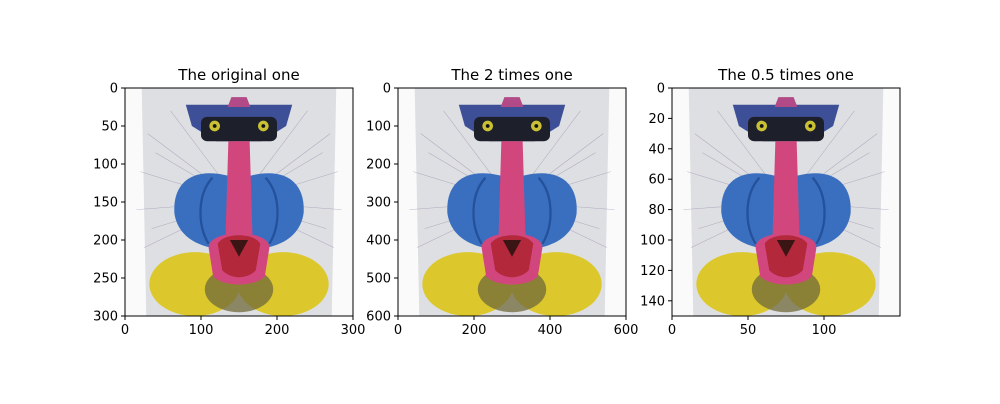 The height and width of the screenshot is (404, 1000). I want to click on y-tick-label: 400, so click(378, 241).